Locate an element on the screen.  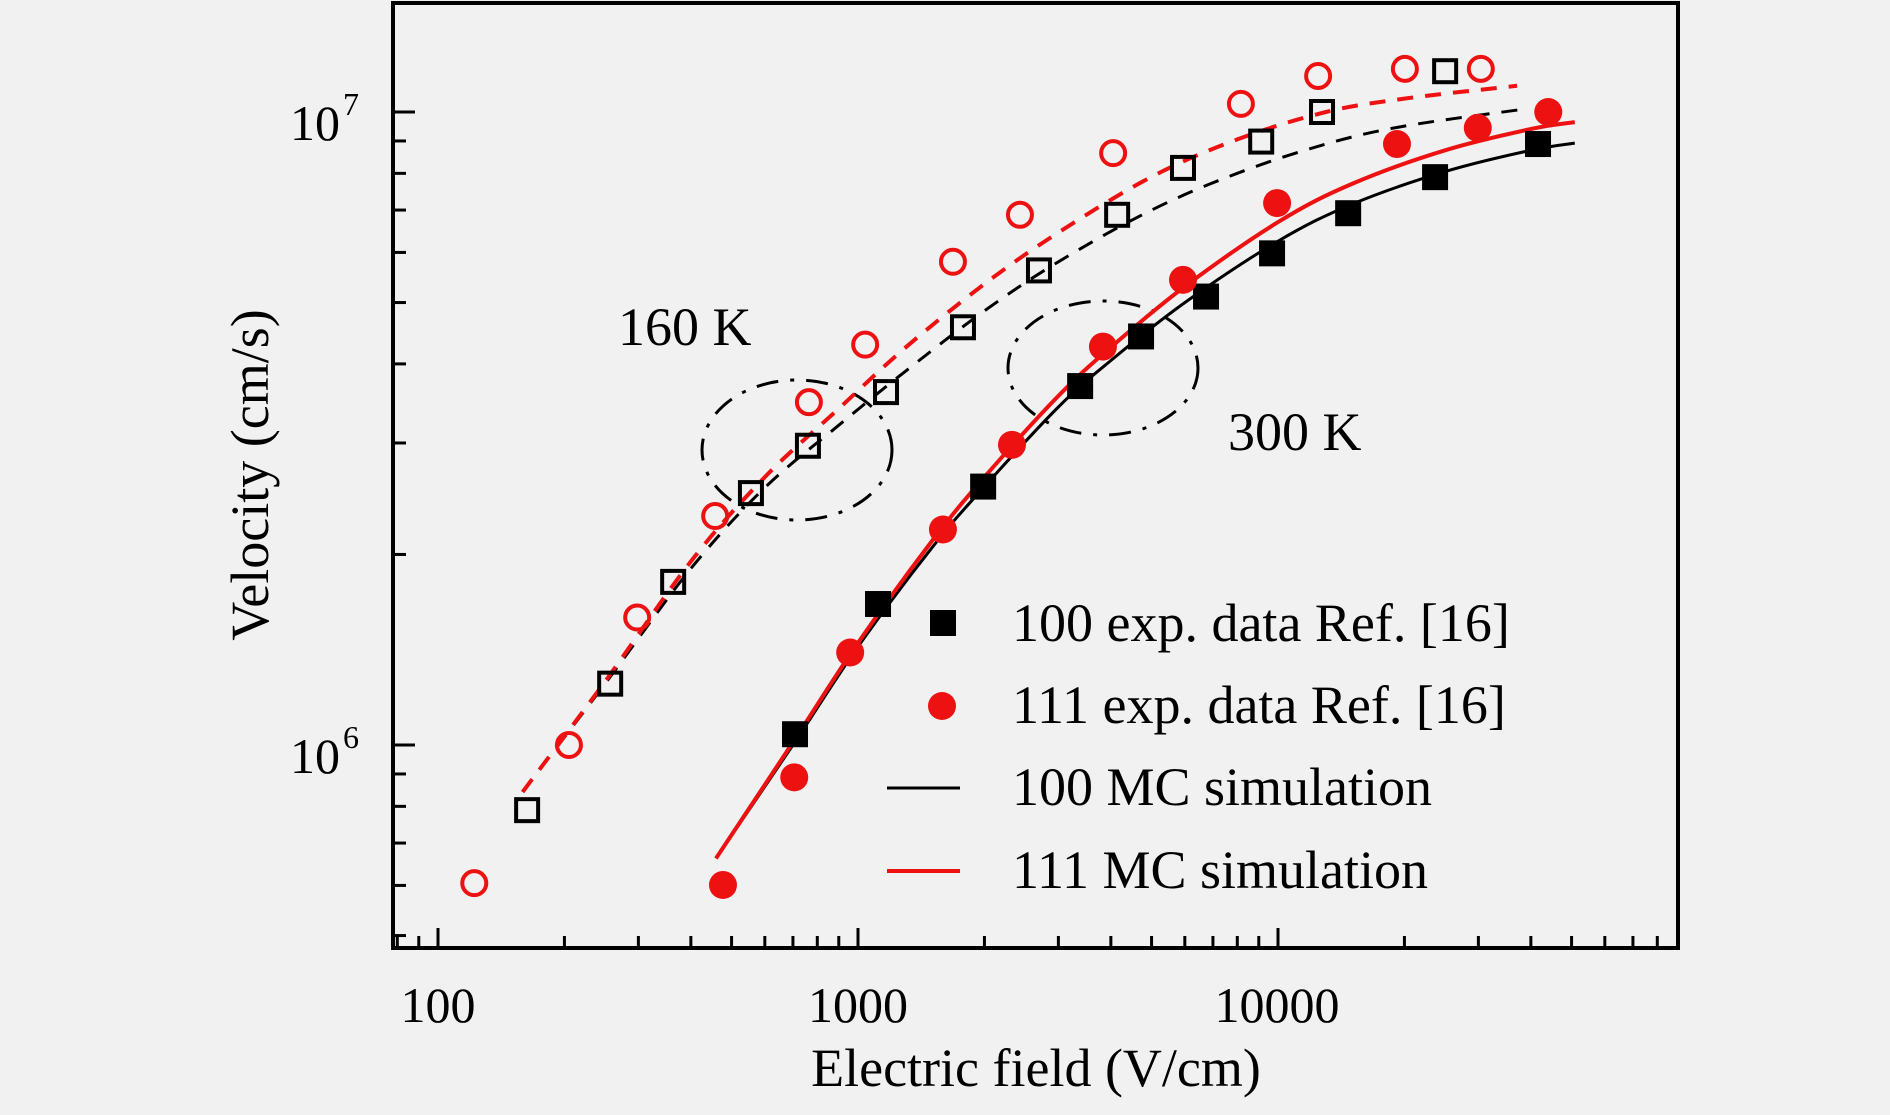
ellipse-160k is located at coordinates (797, 450).